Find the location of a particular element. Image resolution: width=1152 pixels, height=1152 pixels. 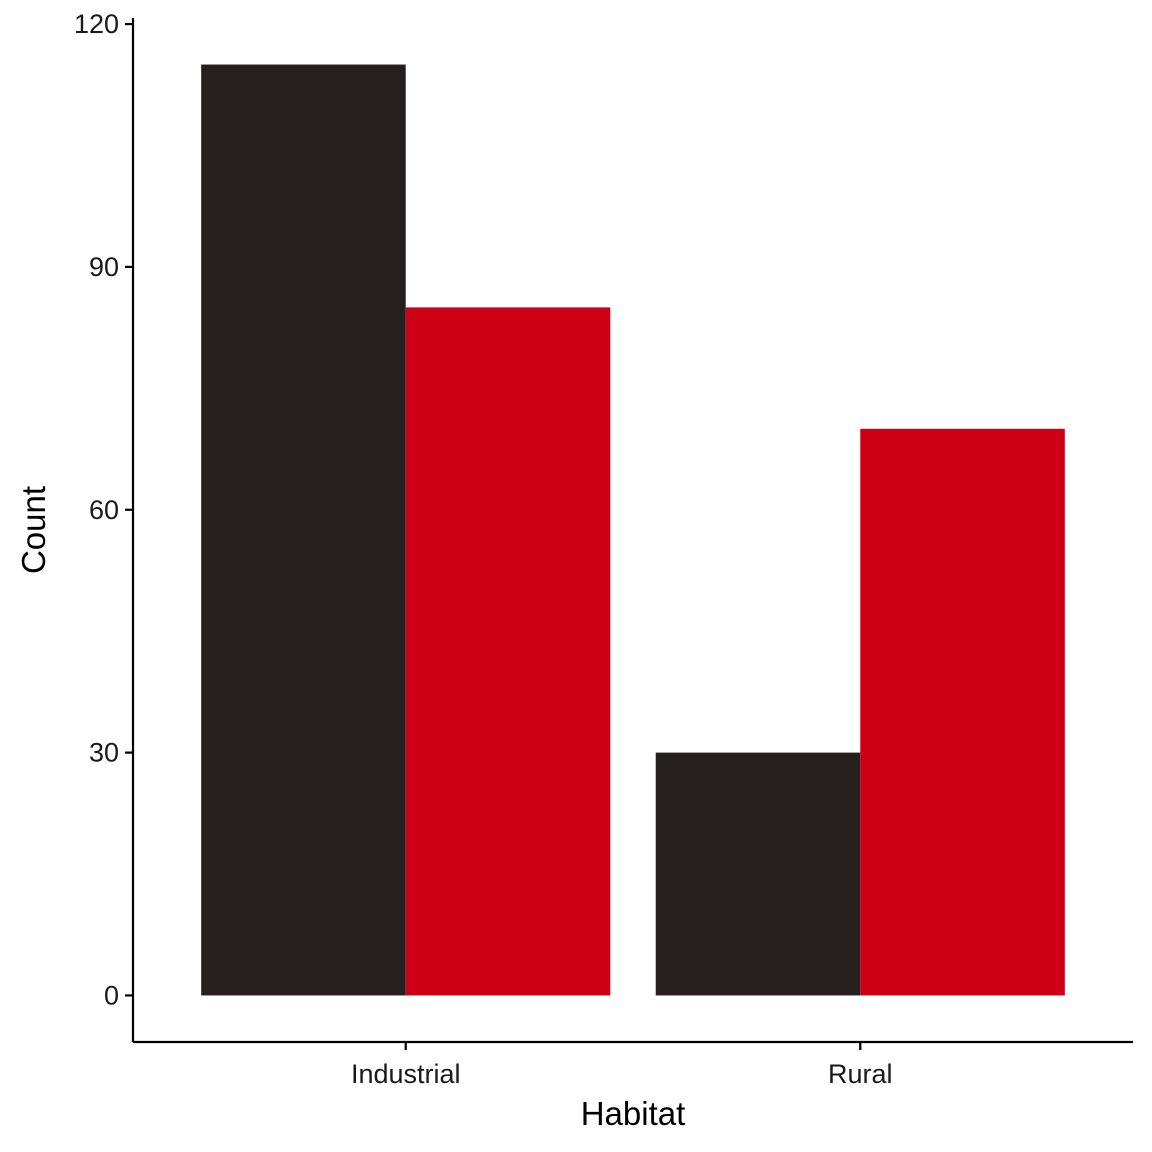

y-tick-label: 0 is located at coordinates (111, 995).